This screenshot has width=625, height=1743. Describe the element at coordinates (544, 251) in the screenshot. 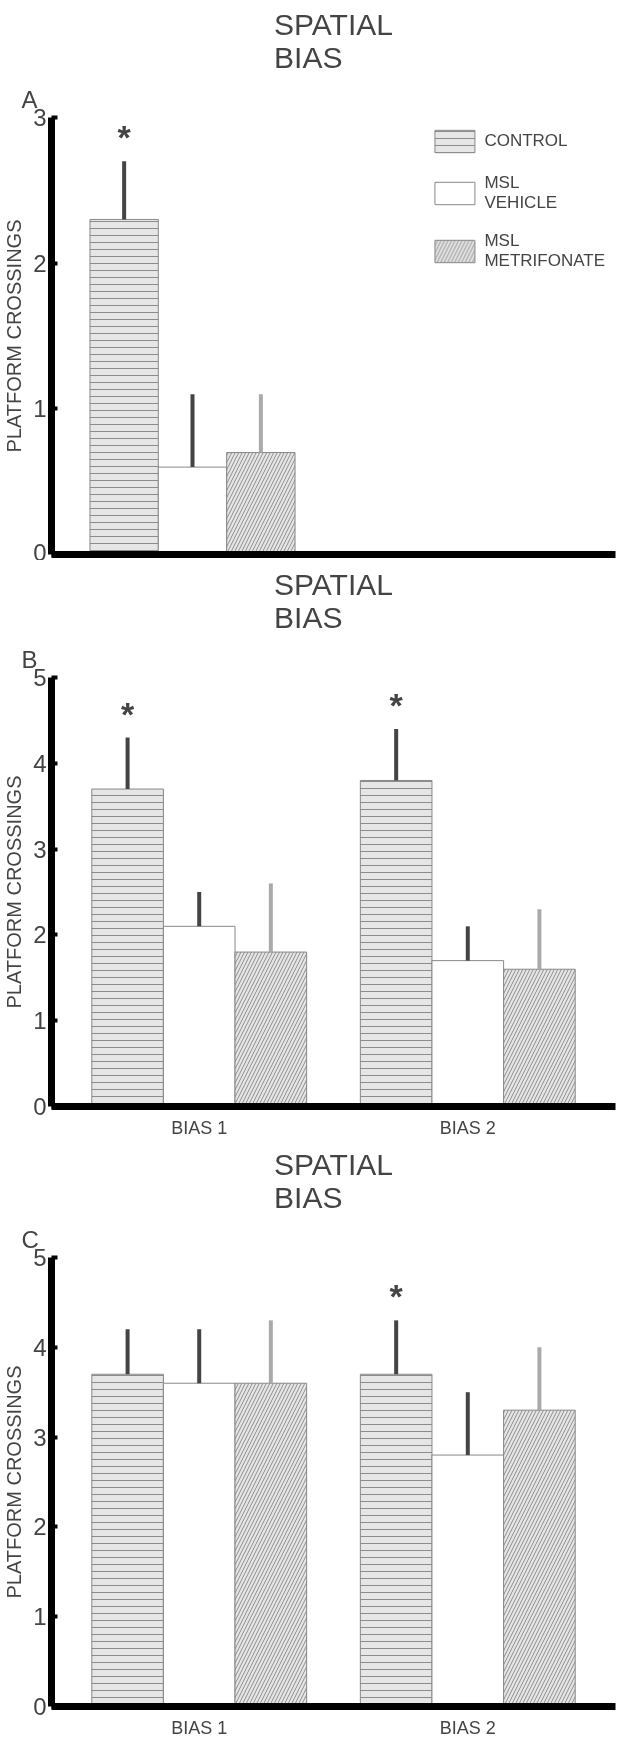

I see `legend-label: MSL METRIFONATE` at that location.